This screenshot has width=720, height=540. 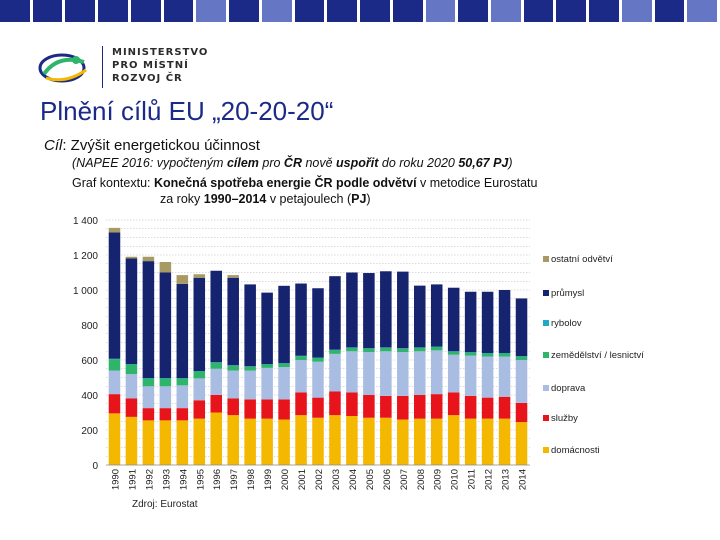 I want to click on legend-swatch-zemedelstvi, so click(x=546, y=355).